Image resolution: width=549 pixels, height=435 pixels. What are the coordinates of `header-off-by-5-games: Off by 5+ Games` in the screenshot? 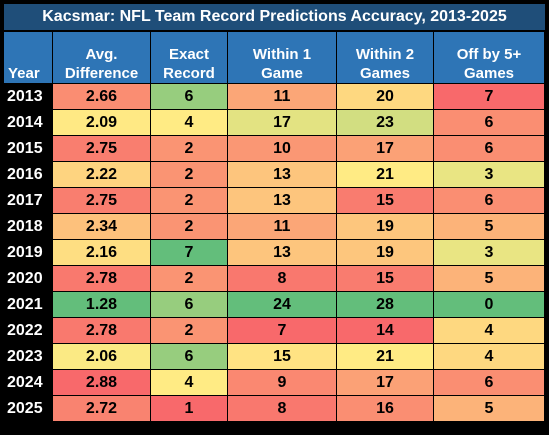 It's located at (489, 58).